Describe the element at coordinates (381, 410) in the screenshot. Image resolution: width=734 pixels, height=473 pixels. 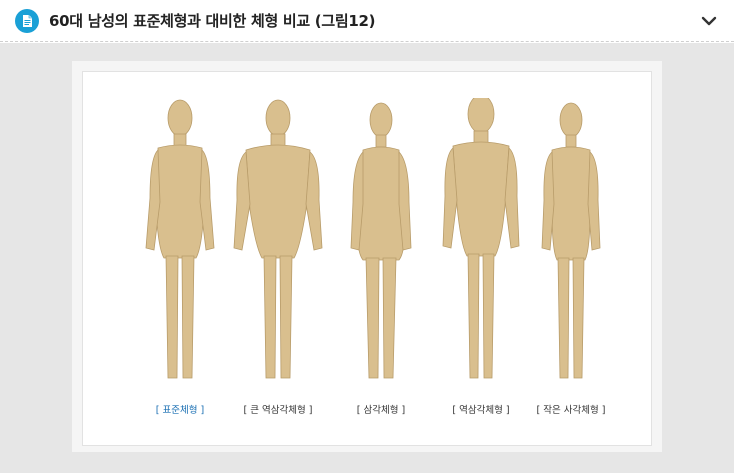
I see `label-triangle: [ 삼각체형 ]` at that location.